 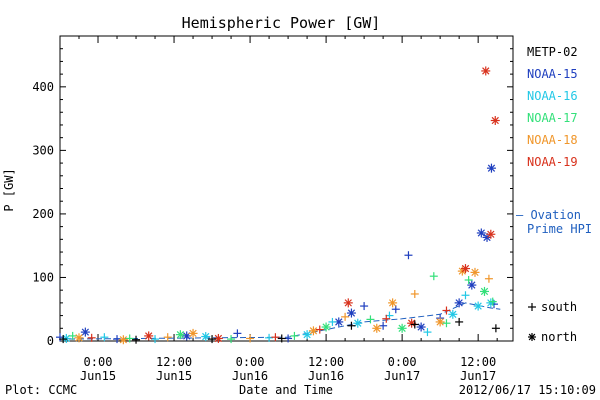 I want to click on legend-south-label: south, so click(x=559, y=307).